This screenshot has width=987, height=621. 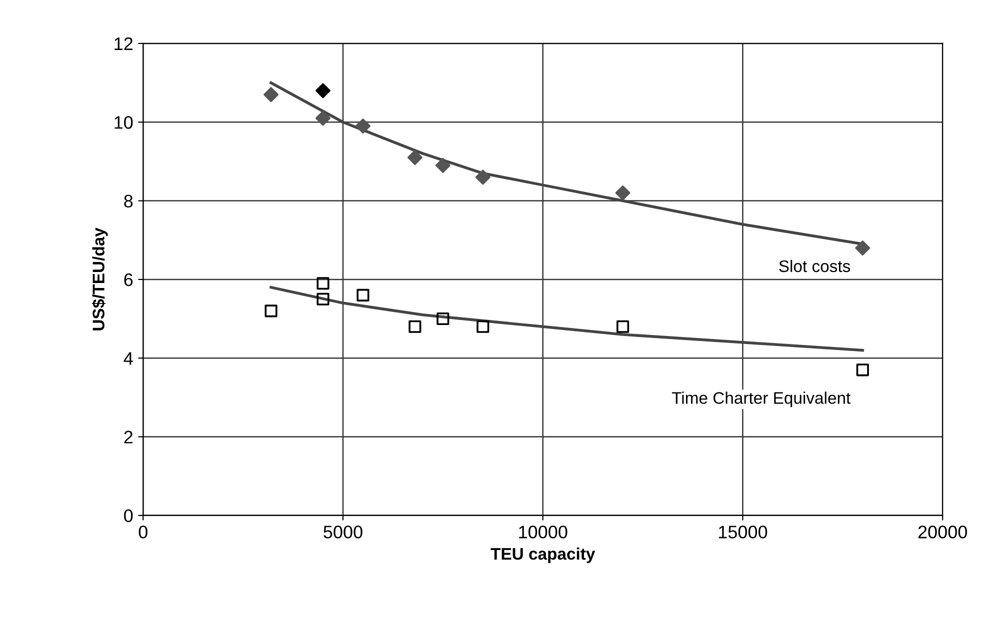 I want to click on x-tick-label: 20000, so click(x=942, y=532).